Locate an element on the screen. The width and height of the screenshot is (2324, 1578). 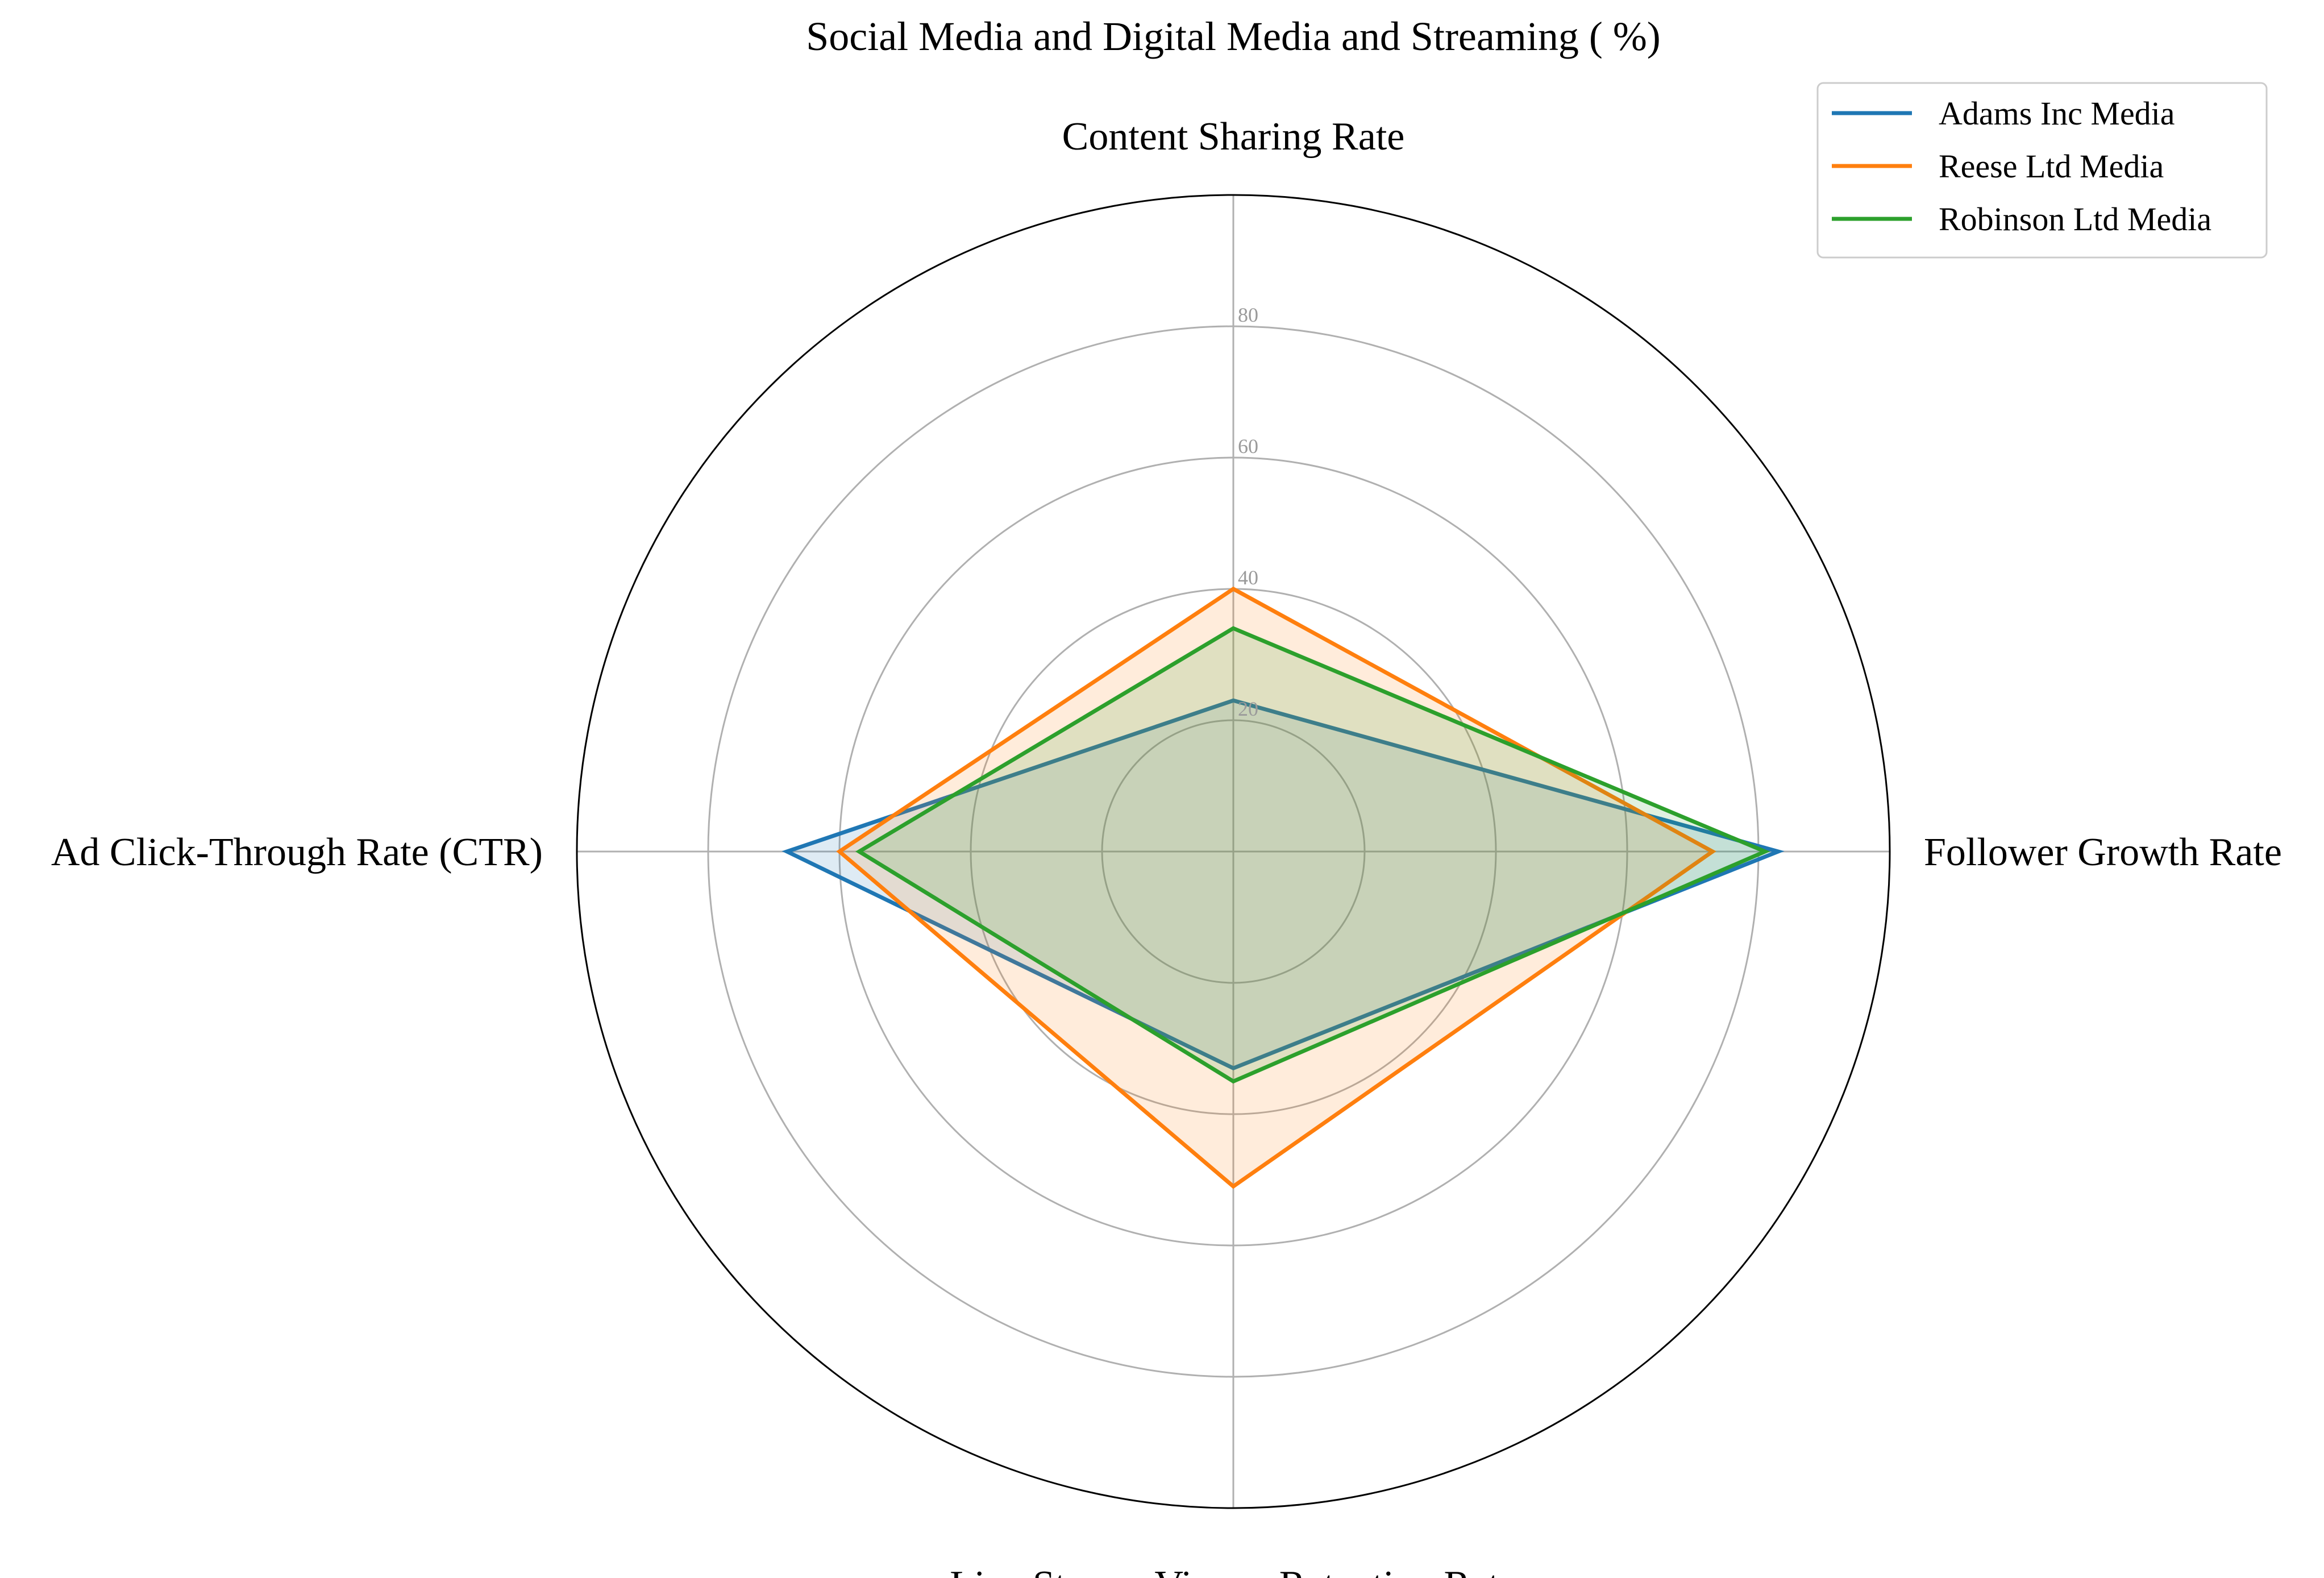
tick-label: 60 is located at coordinates (1248, 447).